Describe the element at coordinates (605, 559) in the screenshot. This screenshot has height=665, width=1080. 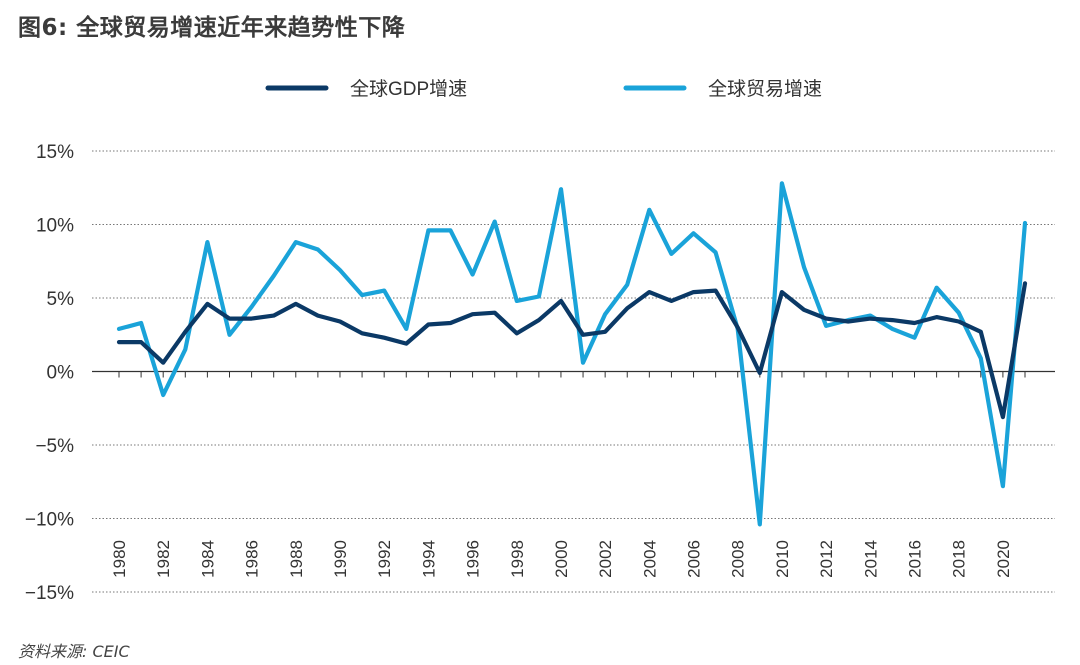
I see `x-tick-label: 2002` at that location.